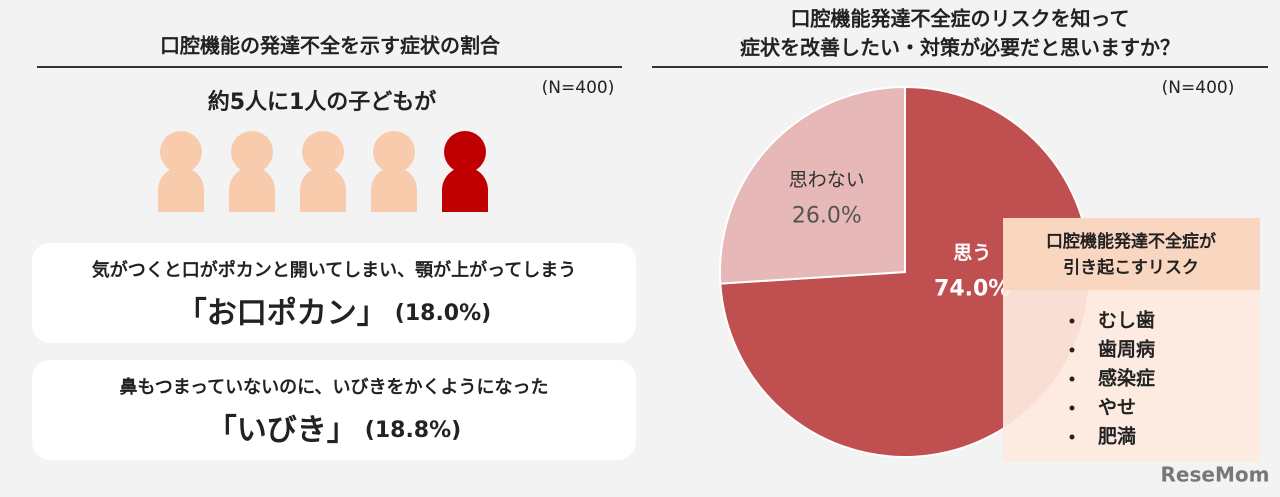  I want to click on symptom-share: (18.0%), so click(443, 313).